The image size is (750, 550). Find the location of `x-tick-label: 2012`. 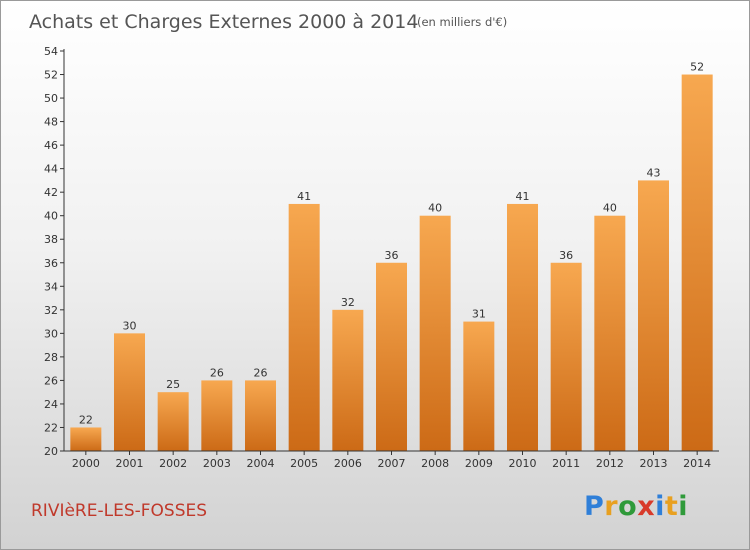

x-tick-label: 2012 is located at coordinates (610, 463).